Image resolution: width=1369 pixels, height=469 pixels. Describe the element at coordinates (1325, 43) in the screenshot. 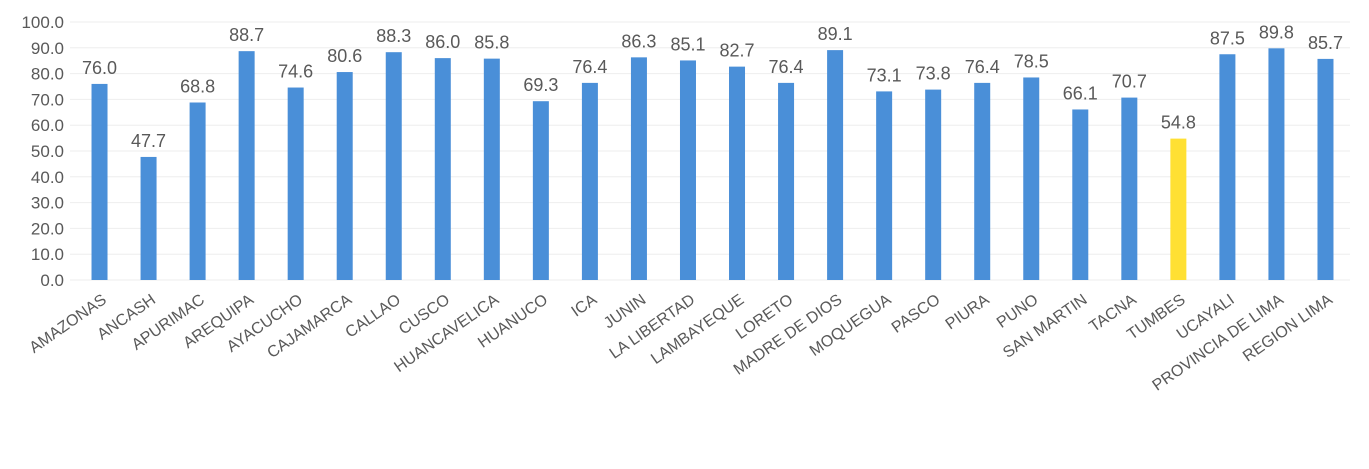

I see `data-label: 85.7` at that location.